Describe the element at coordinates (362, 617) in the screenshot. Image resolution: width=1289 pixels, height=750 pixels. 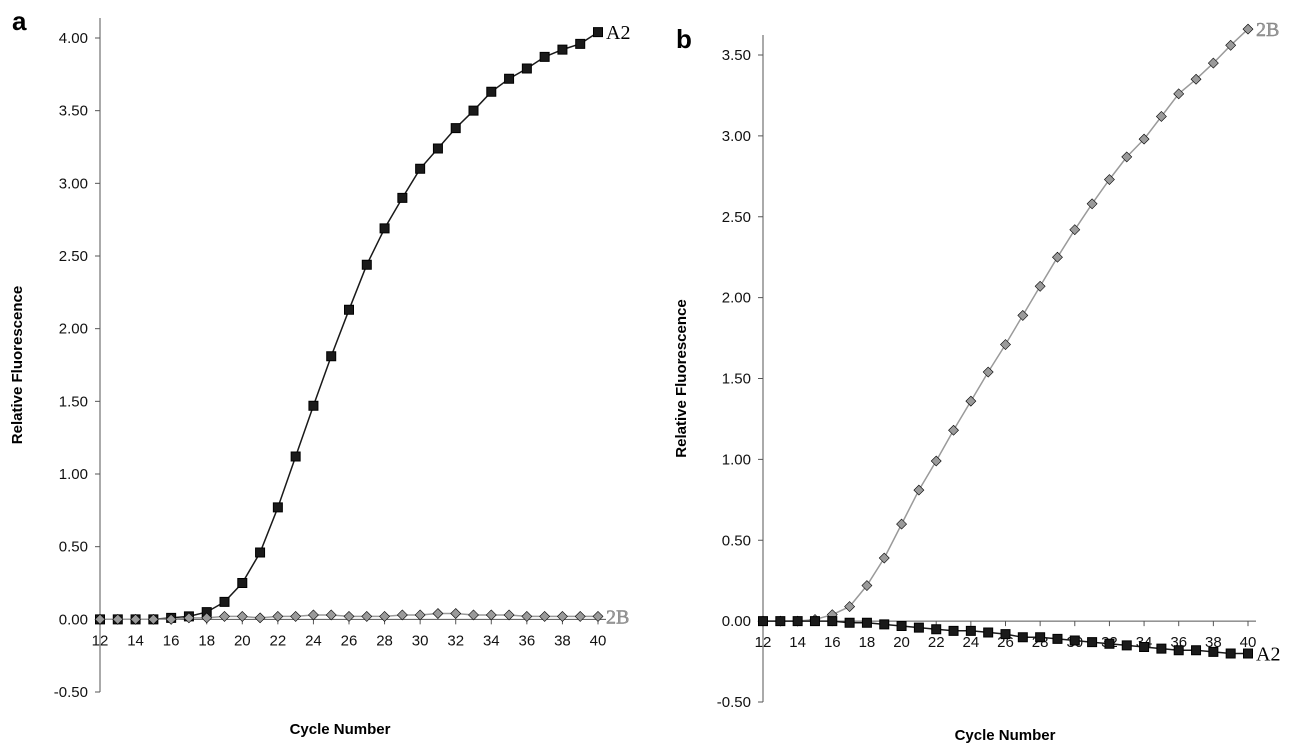
I see `series-2B: 2B` at that location.